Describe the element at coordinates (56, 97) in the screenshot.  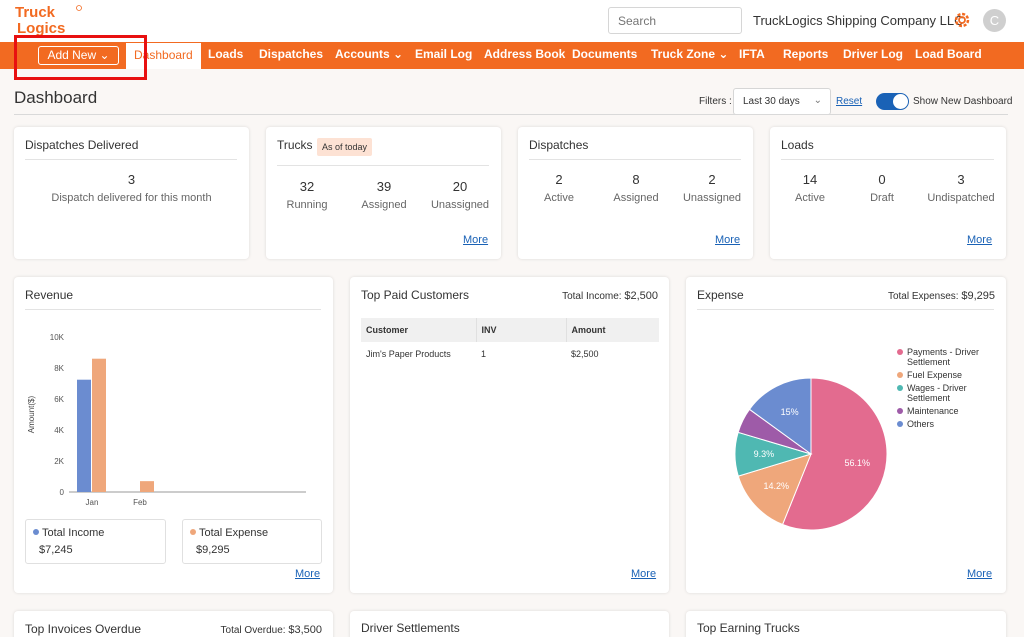
I see `page-title: Dashboard` at that location.